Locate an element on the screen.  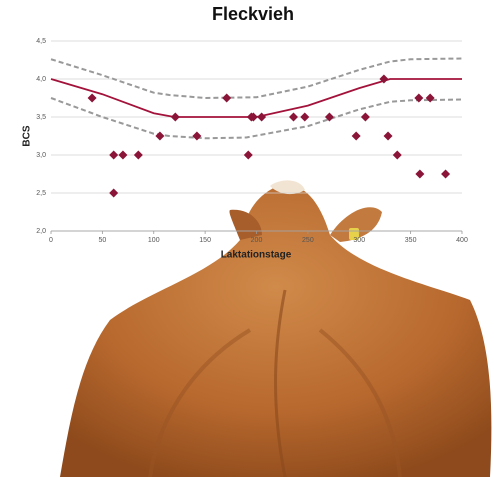
x-tick-label: 300 is located at coordinates (359, 240).